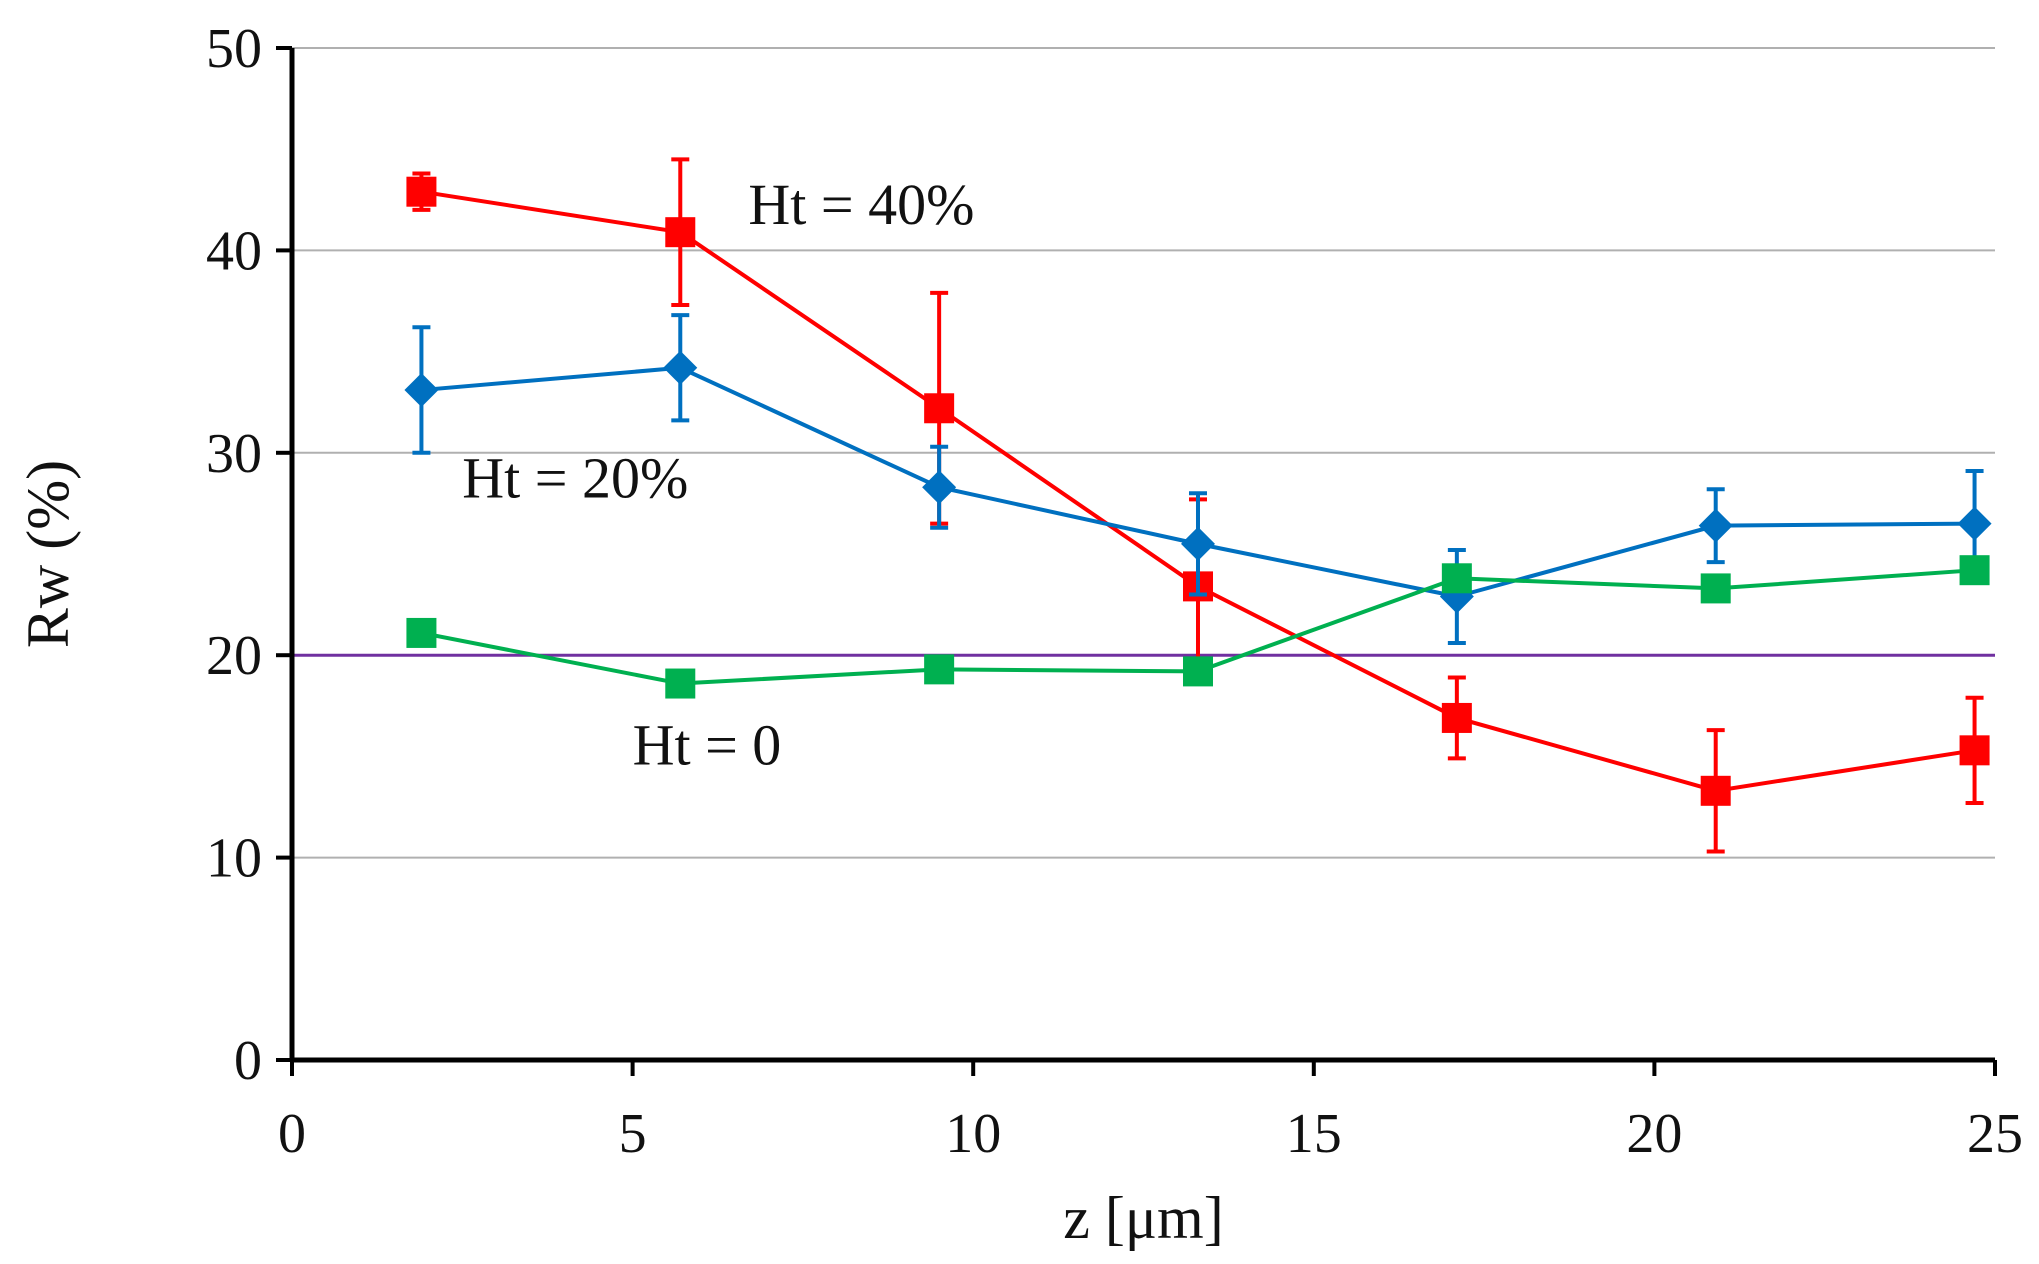 This screenshot has width=2039, height=1264. What do you see at coordinates (973, 1134) in the screenshot?
I see `x-tick-label-10: 10` at bounding box center [973, 1134].